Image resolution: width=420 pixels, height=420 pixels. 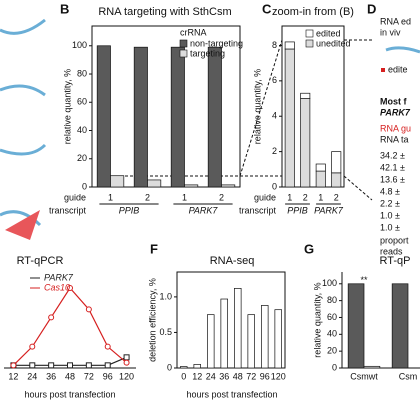 I want to click on x-tick-label: 72, so click(x=89, y=376).